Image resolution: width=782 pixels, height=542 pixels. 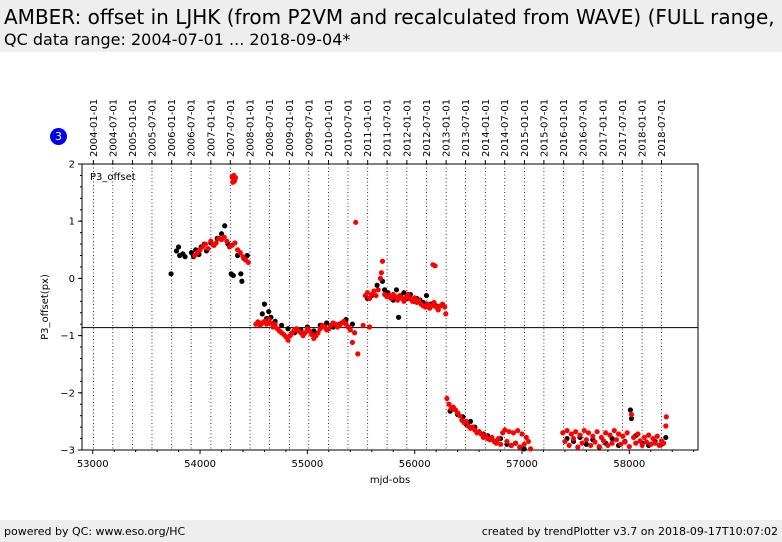 What do you see at coordinates (447, 128) in the screenshot?
I see `date-tick-label: 2013-01-01` at bounding box center [447, 128].